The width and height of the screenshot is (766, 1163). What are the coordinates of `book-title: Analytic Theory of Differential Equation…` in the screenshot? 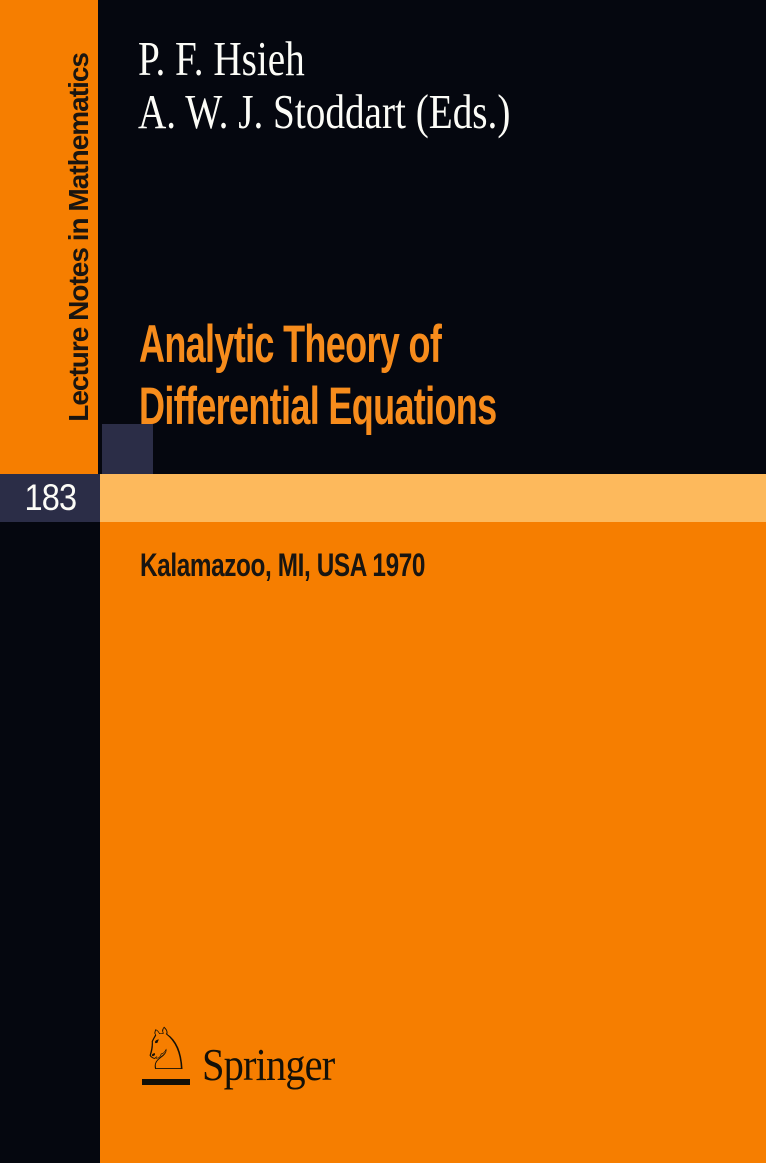 It's located at (318, 376).